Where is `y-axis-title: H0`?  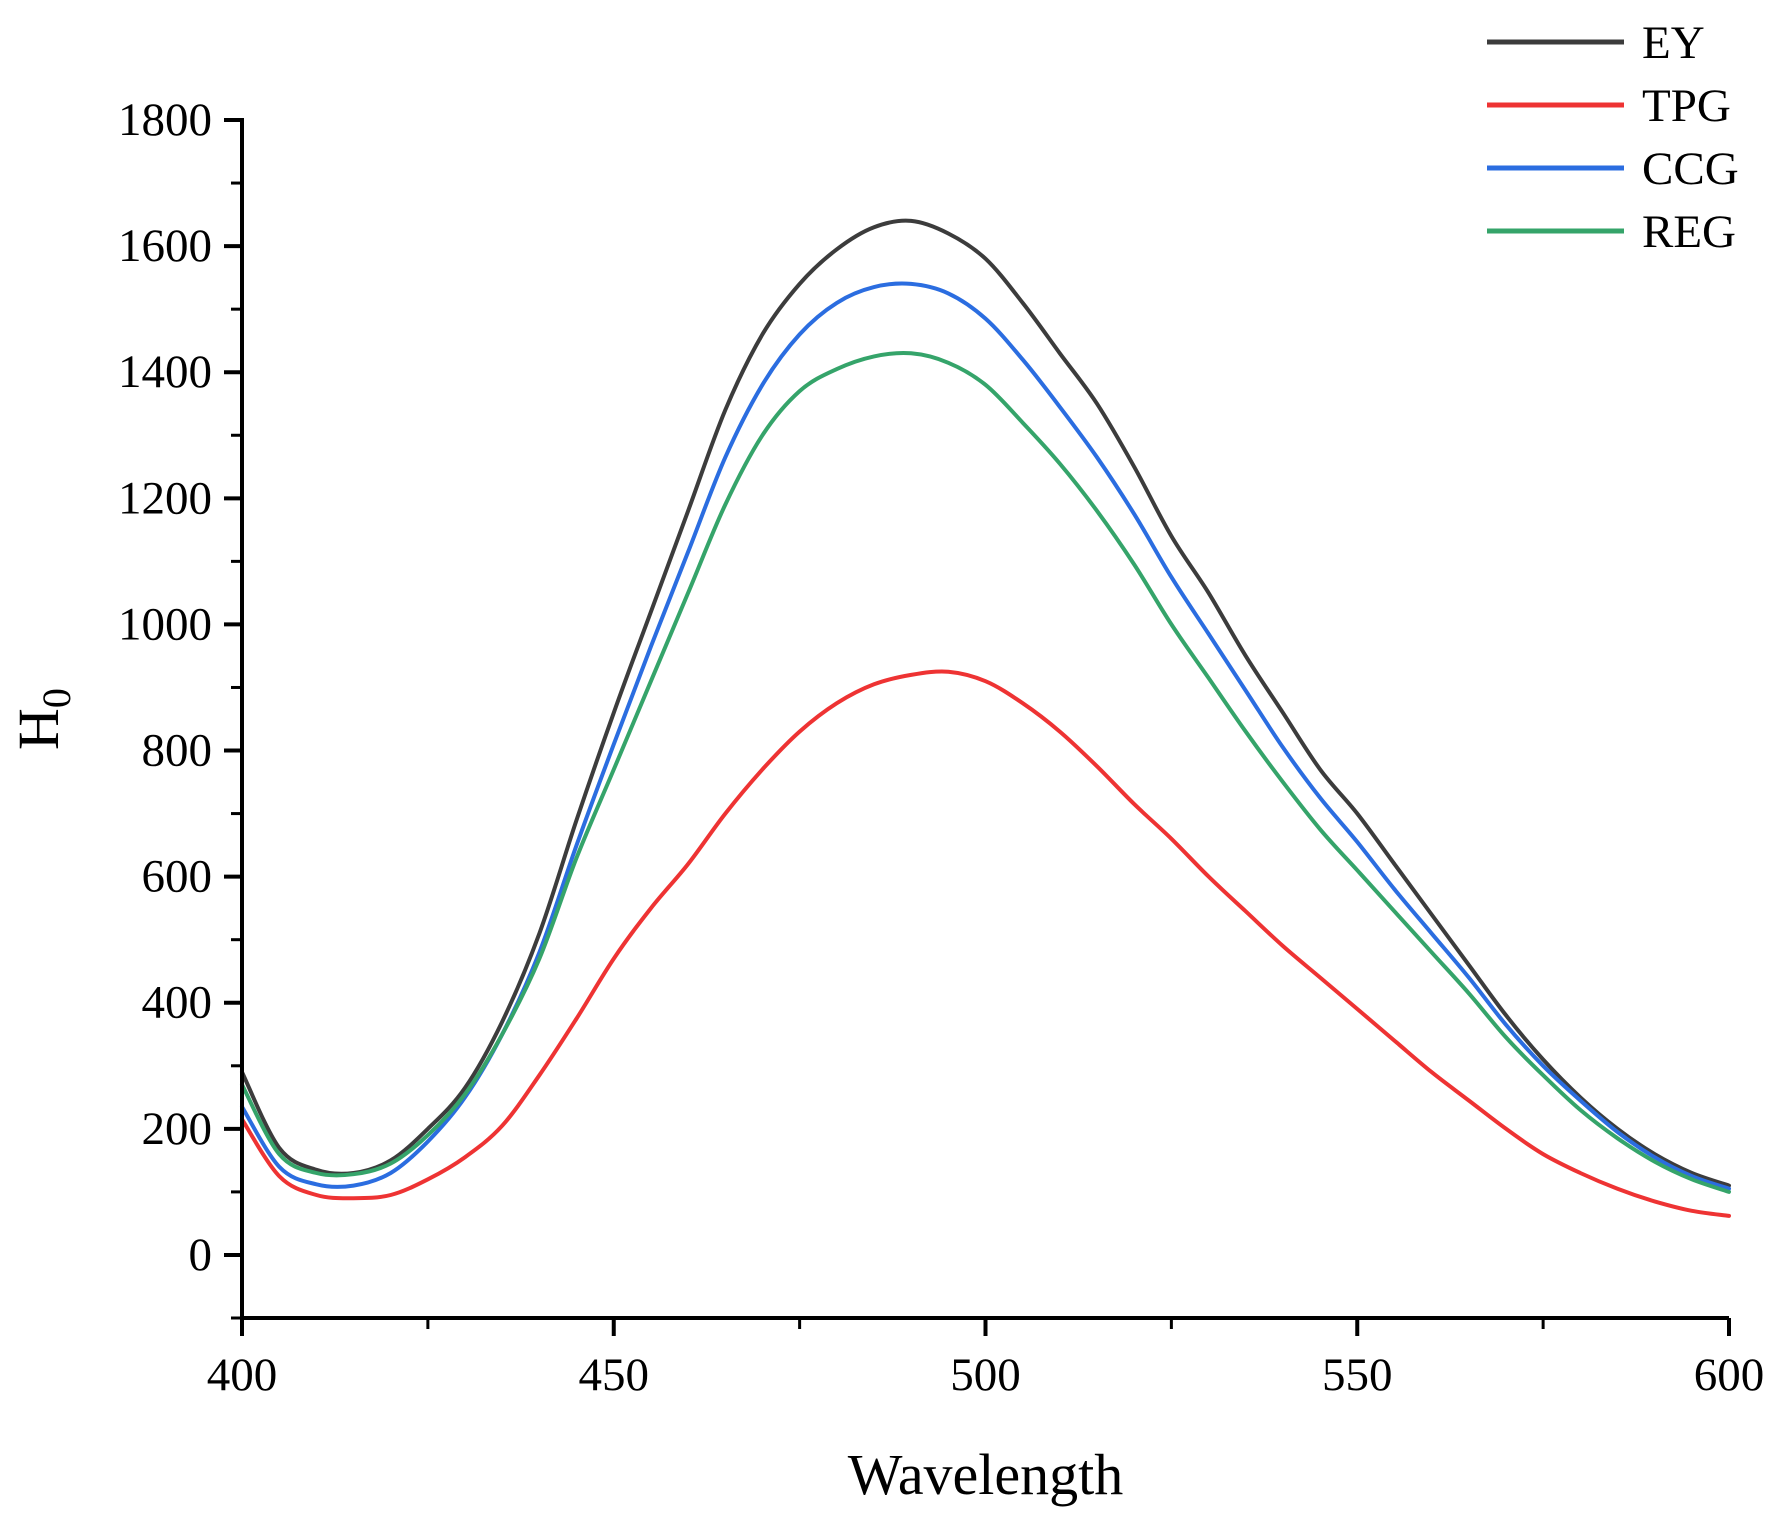 y-axis-title: H0 is located at coordinates (42, 719).